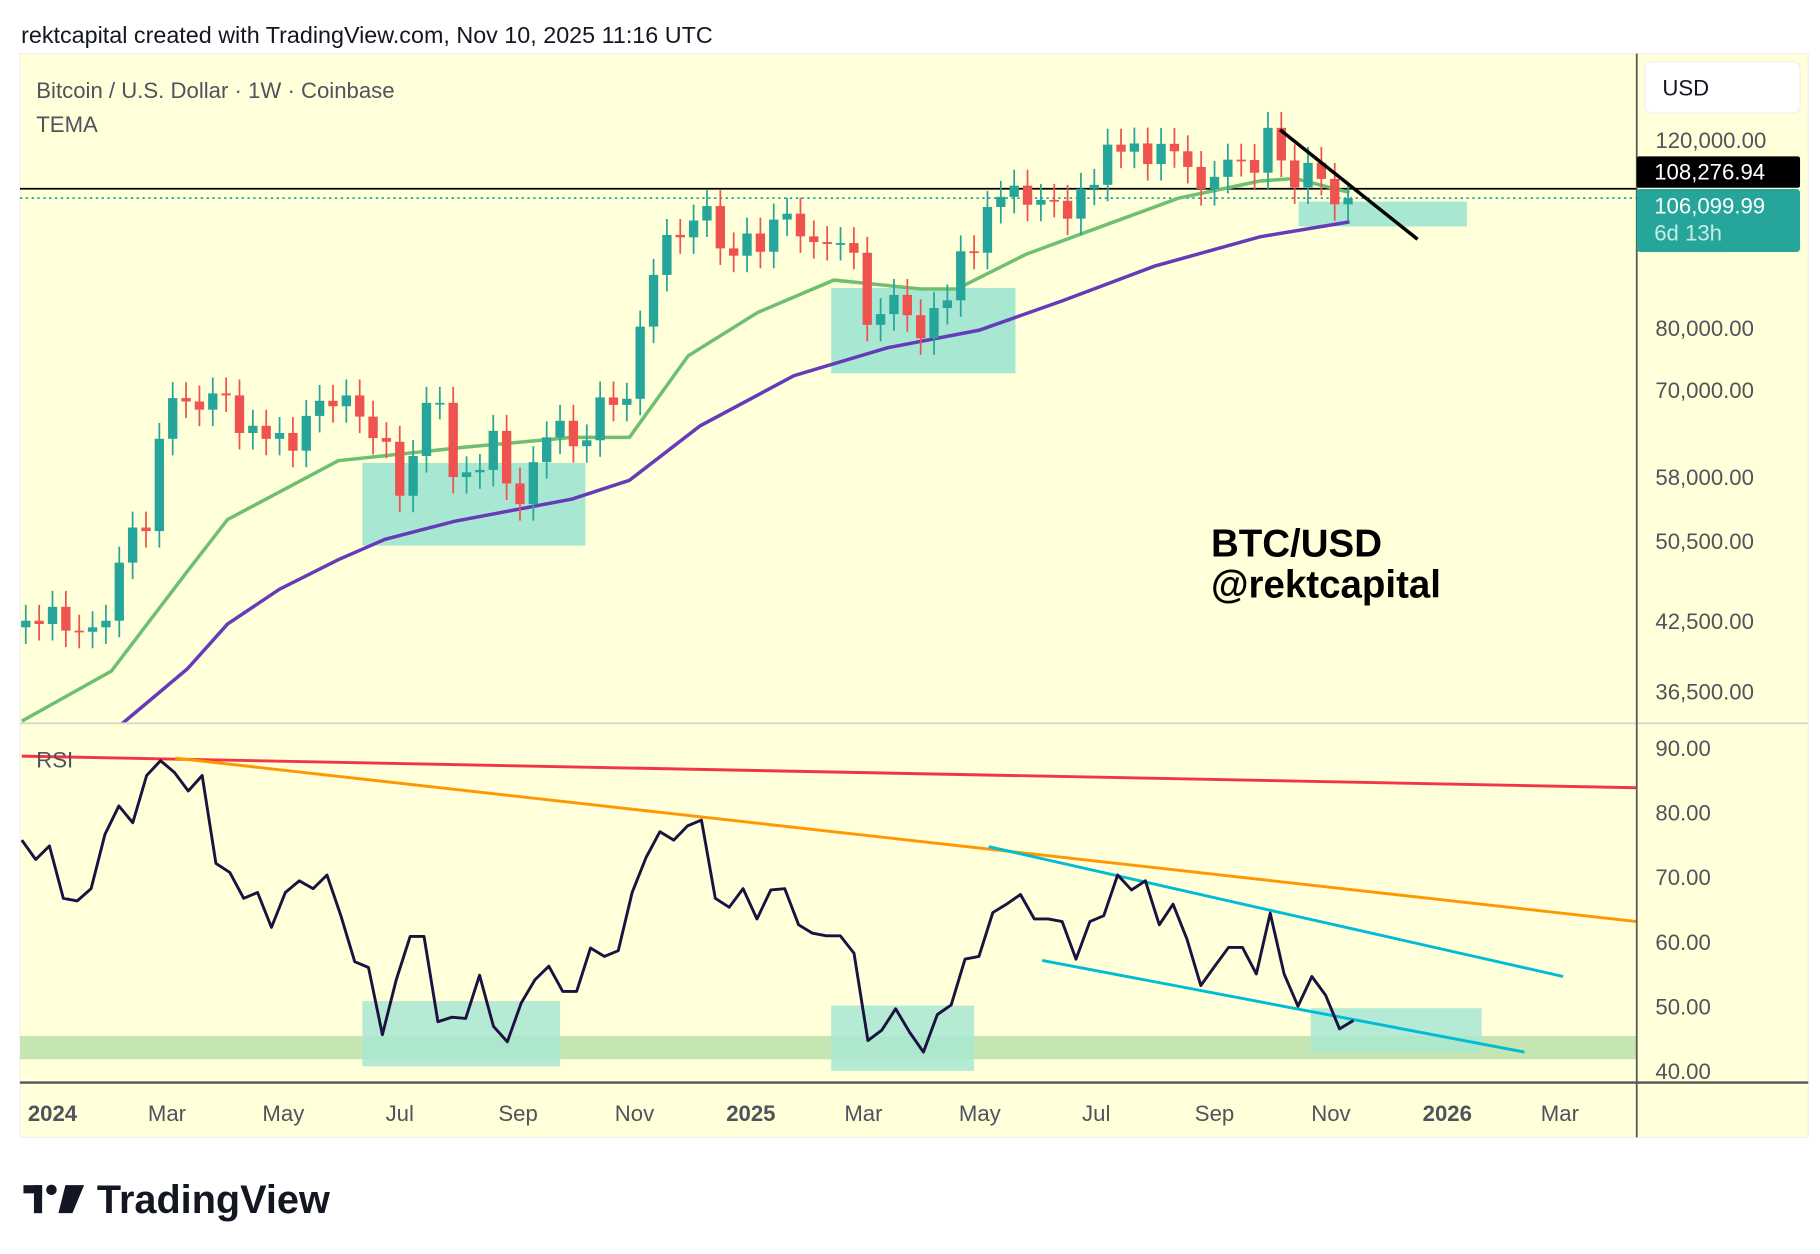  Describe the element at coordinates (1382, 214) in the screenshot. I see `price-zone-box` at that location.